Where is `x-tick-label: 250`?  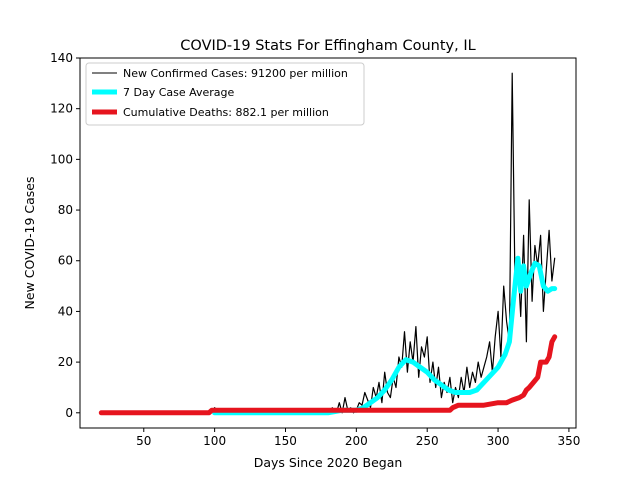
x-tick-label: 250 is located at coordinates (427, 441).